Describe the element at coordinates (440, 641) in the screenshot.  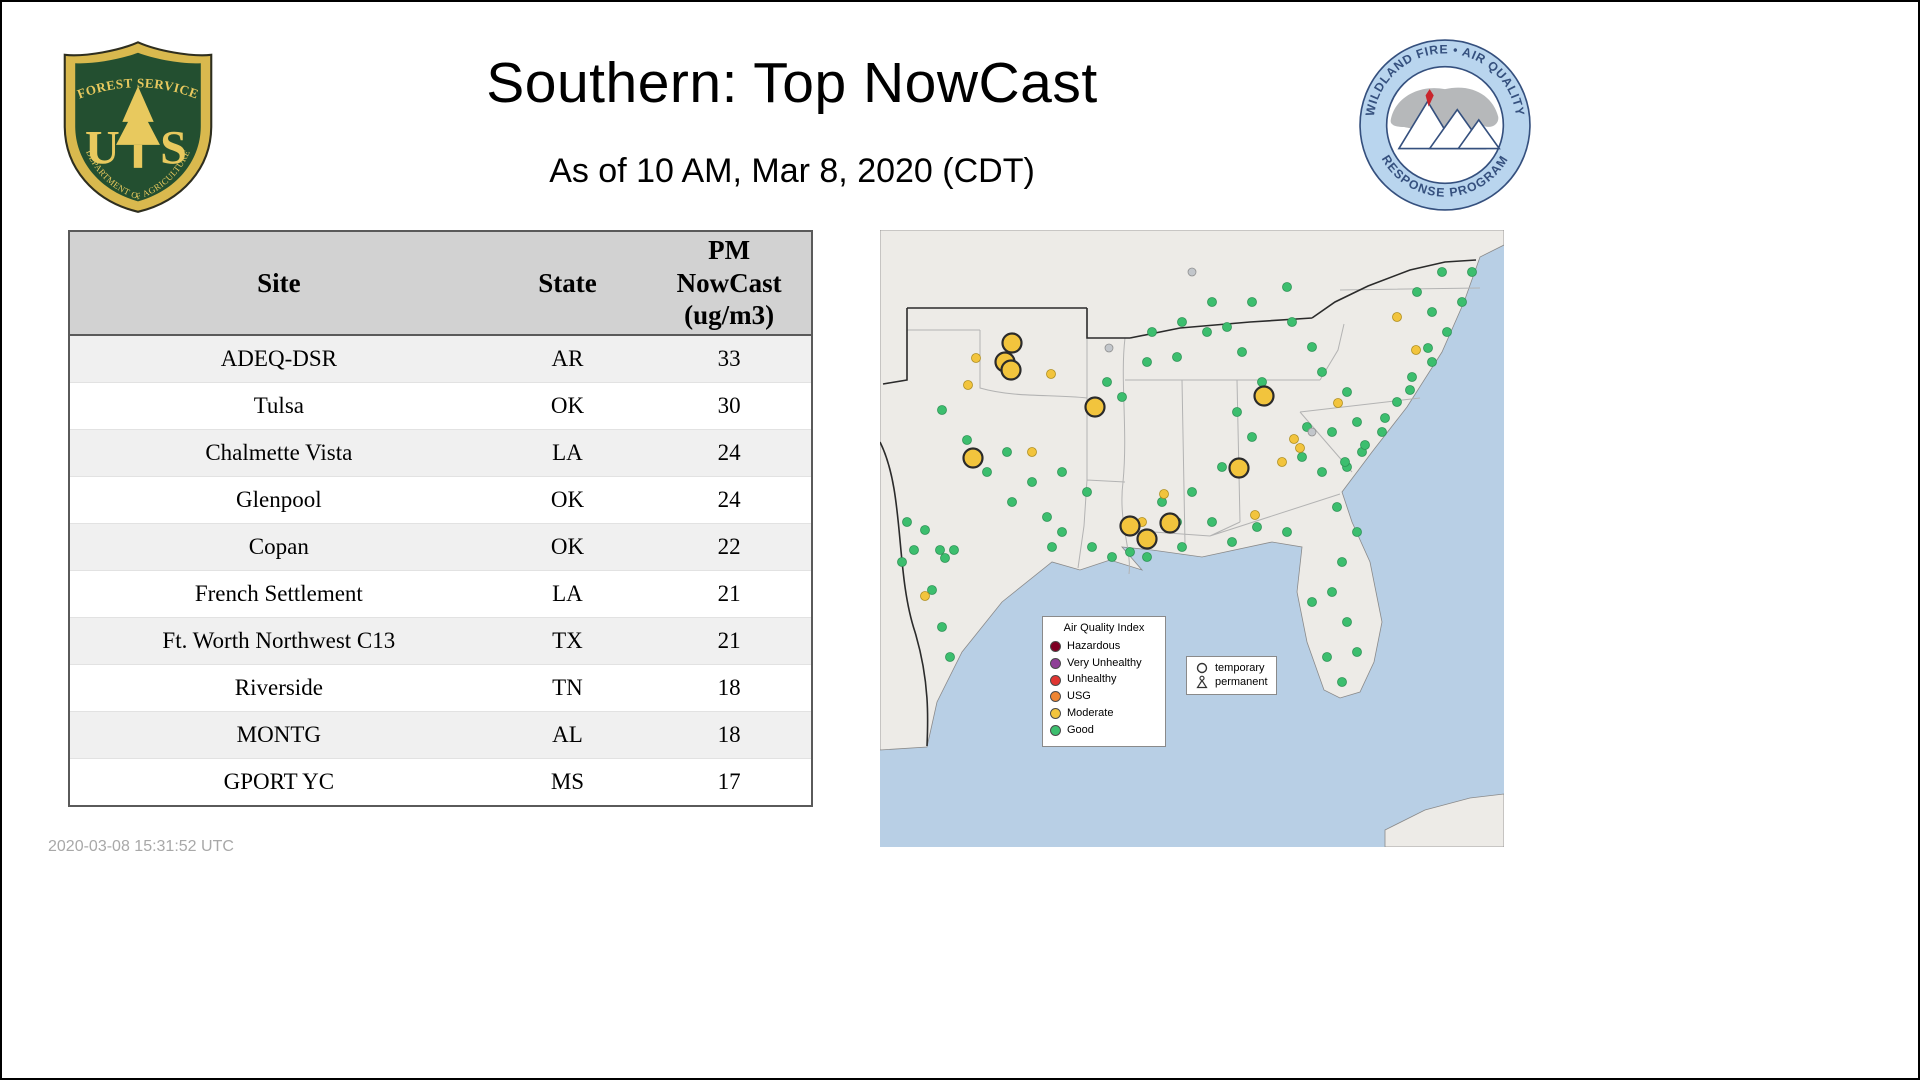
I see `table-row: Ft. Worth Northwest C13 TX 21` at that location.